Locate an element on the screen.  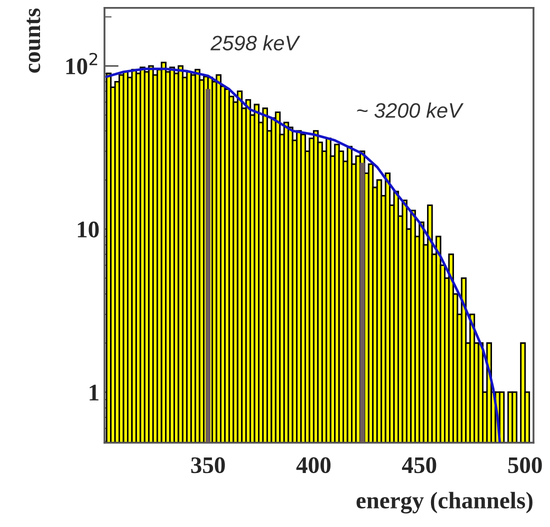
y-tick-label: 10$^{2}$ is located at coordinates (82, 63).